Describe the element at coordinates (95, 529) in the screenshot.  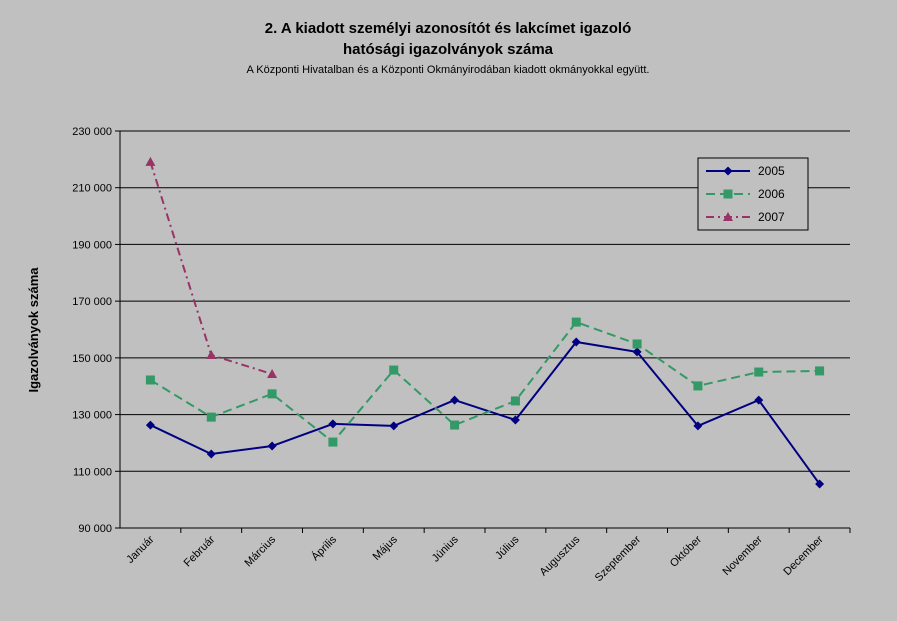
I see `y-tick-label: 90 000` at that location.